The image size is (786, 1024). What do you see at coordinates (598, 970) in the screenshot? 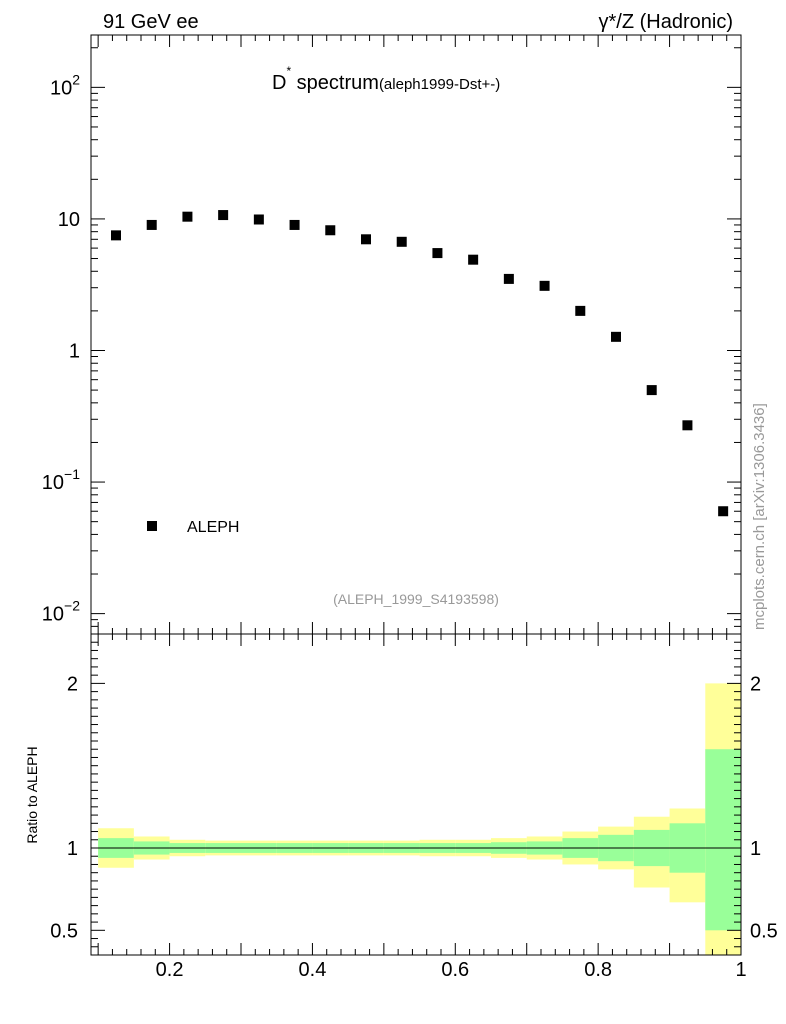
I see `x-tick-label: 0.8` at bounding box center [598, 970].